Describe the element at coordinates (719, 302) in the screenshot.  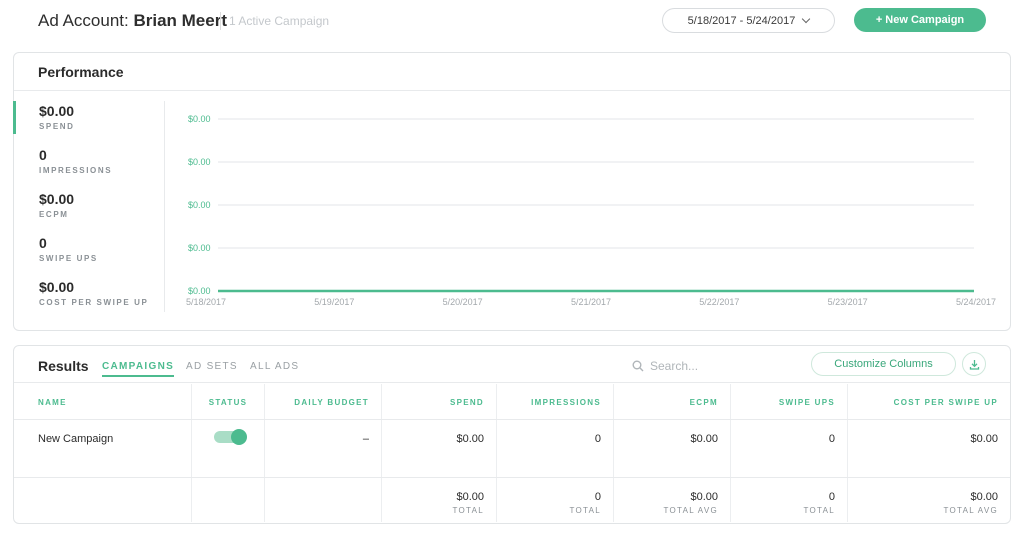
I see `x-tick-label: 5/22/2017` at that location.